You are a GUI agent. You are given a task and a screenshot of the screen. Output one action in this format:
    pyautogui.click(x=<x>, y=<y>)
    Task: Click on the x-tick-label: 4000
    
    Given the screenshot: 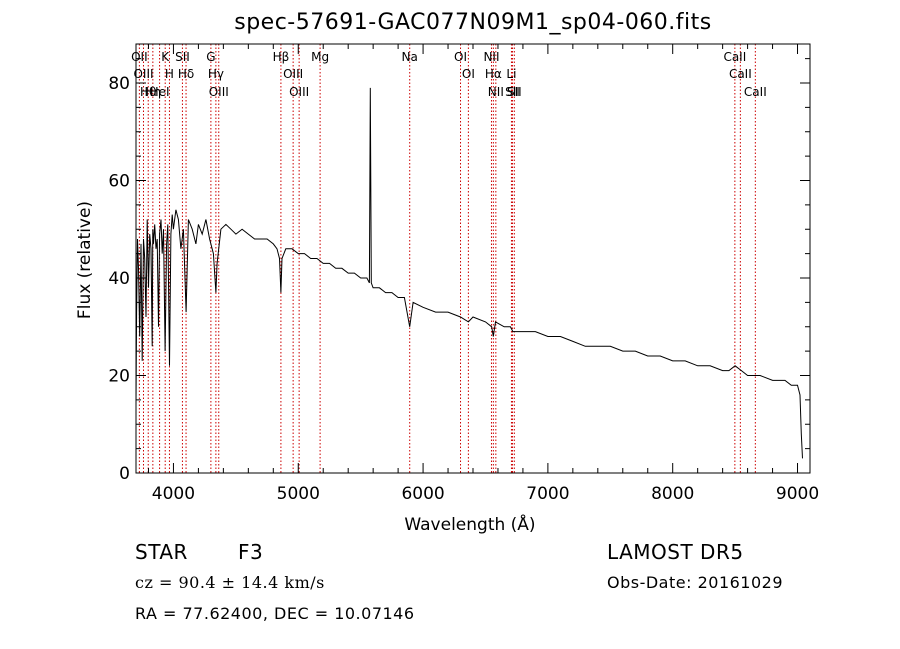 What is the action you would take?
    pyautogui.click(x=173, y=494)
    